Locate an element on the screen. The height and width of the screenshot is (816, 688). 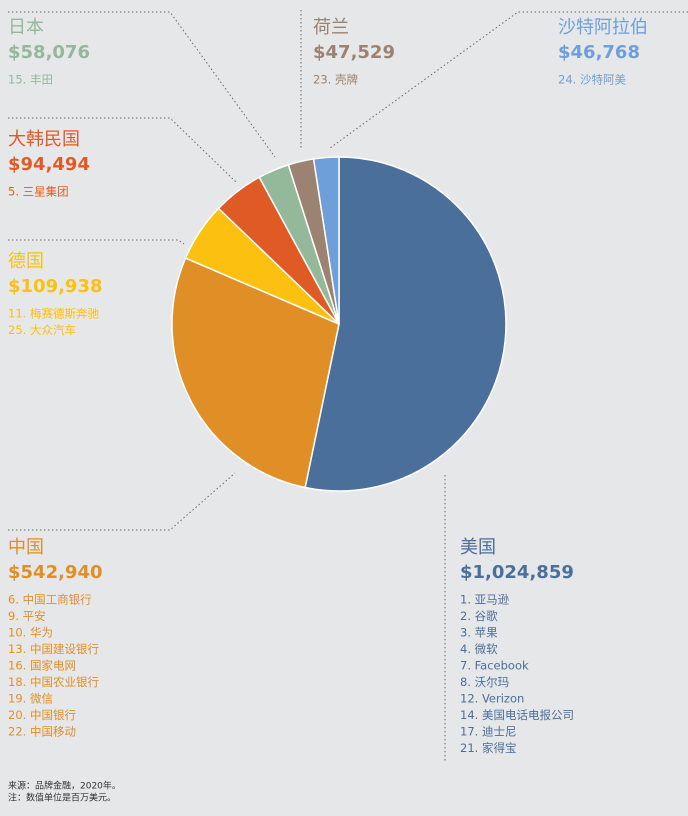
value-label: $1,024,859 is located at coordinates (517, 572).